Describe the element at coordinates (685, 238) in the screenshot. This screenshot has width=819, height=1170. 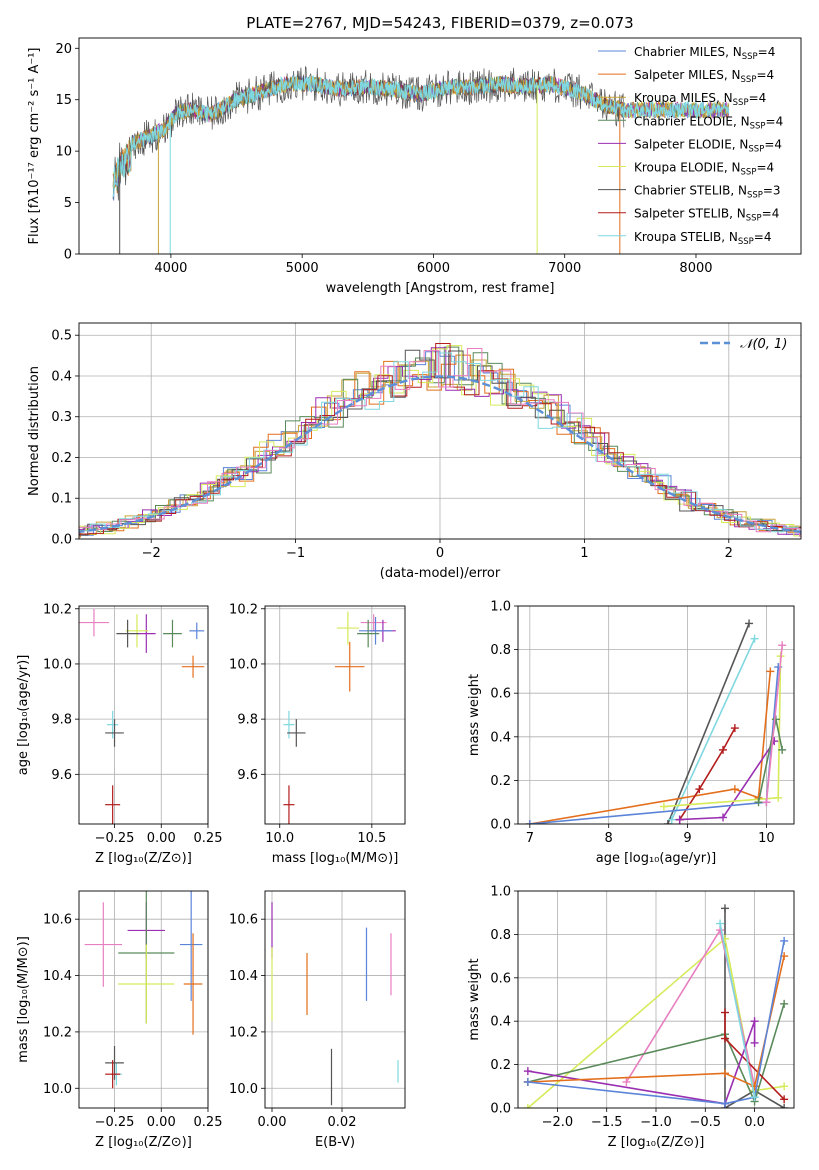
I see `legend-entry: Kroupa STELIB, NSSP=4` at that location.